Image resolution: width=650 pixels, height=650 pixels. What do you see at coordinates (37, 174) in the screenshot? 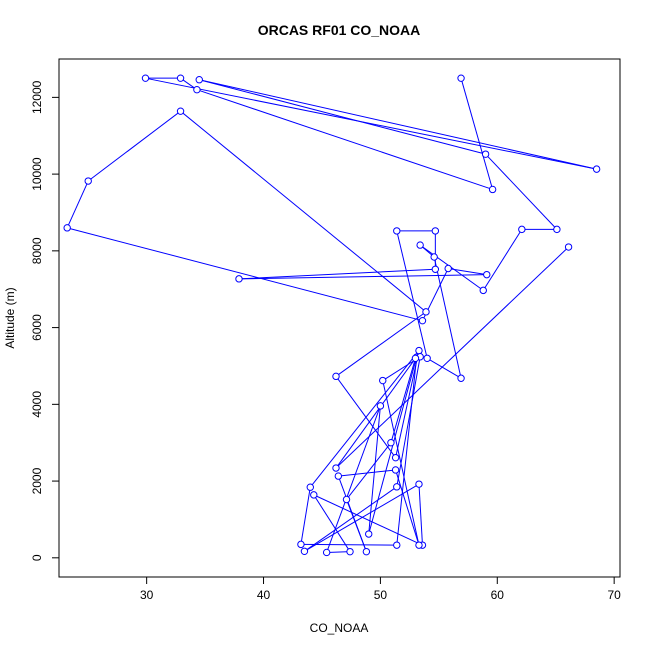
I see `y-tick-label: 10000` at bounding box center [37, 174].